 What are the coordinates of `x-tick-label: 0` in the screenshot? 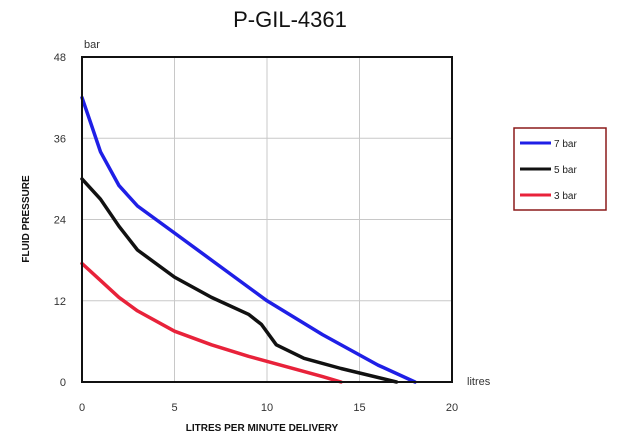 It's located at (82, 408).